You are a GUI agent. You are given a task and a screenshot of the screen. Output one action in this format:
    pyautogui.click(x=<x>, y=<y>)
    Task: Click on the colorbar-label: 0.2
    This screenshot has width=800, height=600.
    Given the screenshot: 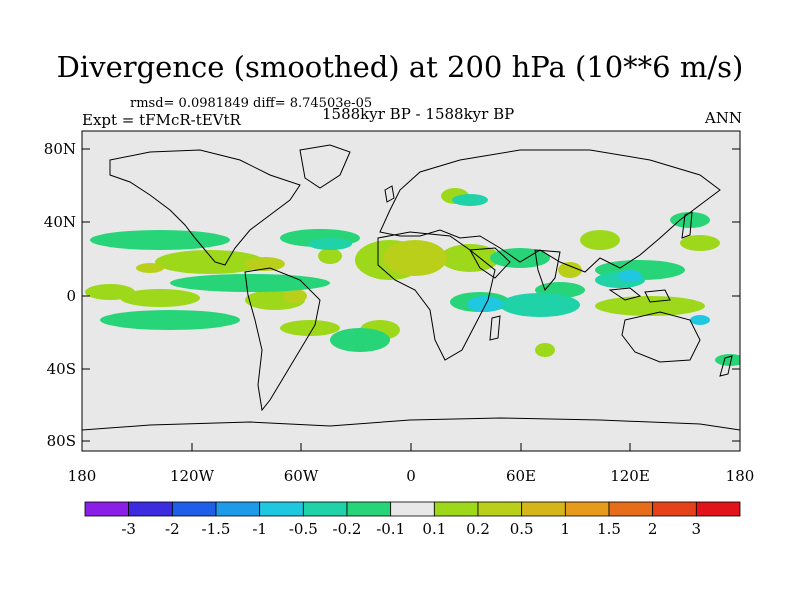 What is the action you would take?
    pyautogui.click(x=478, y=529)
    